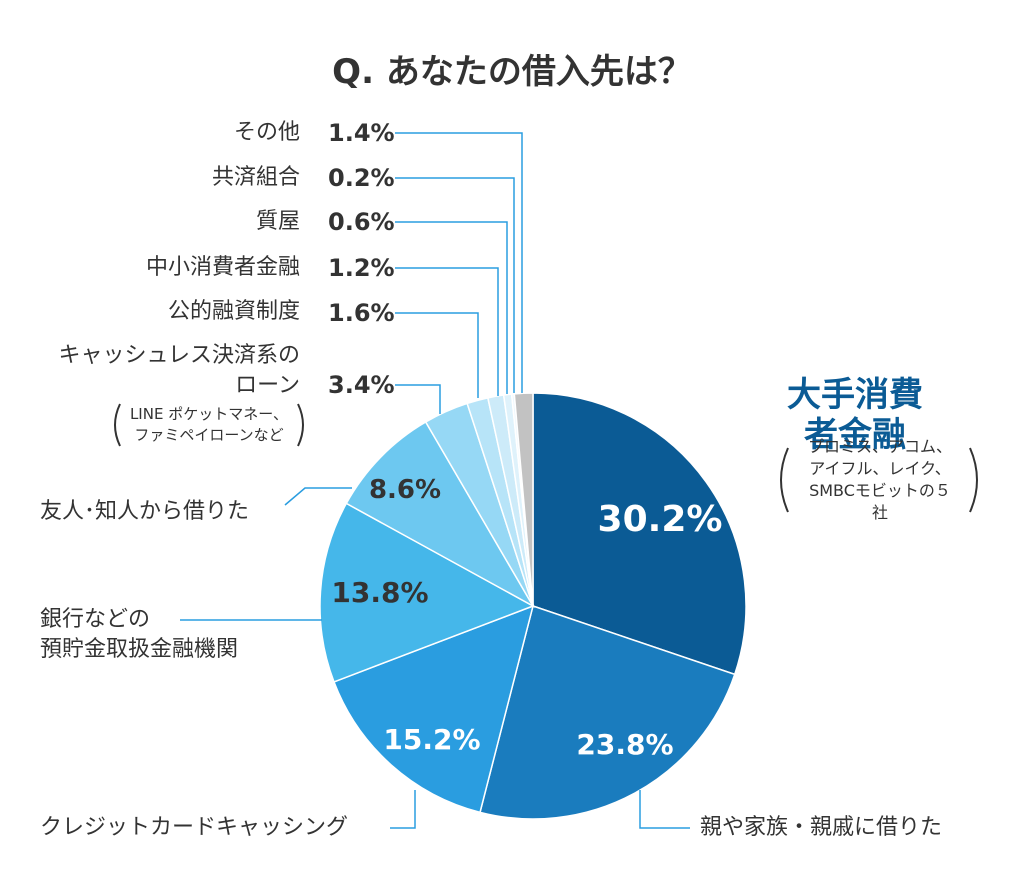 Image resolution: width=1024 pixels, height=896 pixels. Describe the element at coordinates (361, 222) in the screenshot. I see `value-label: 0.6%` at that location.